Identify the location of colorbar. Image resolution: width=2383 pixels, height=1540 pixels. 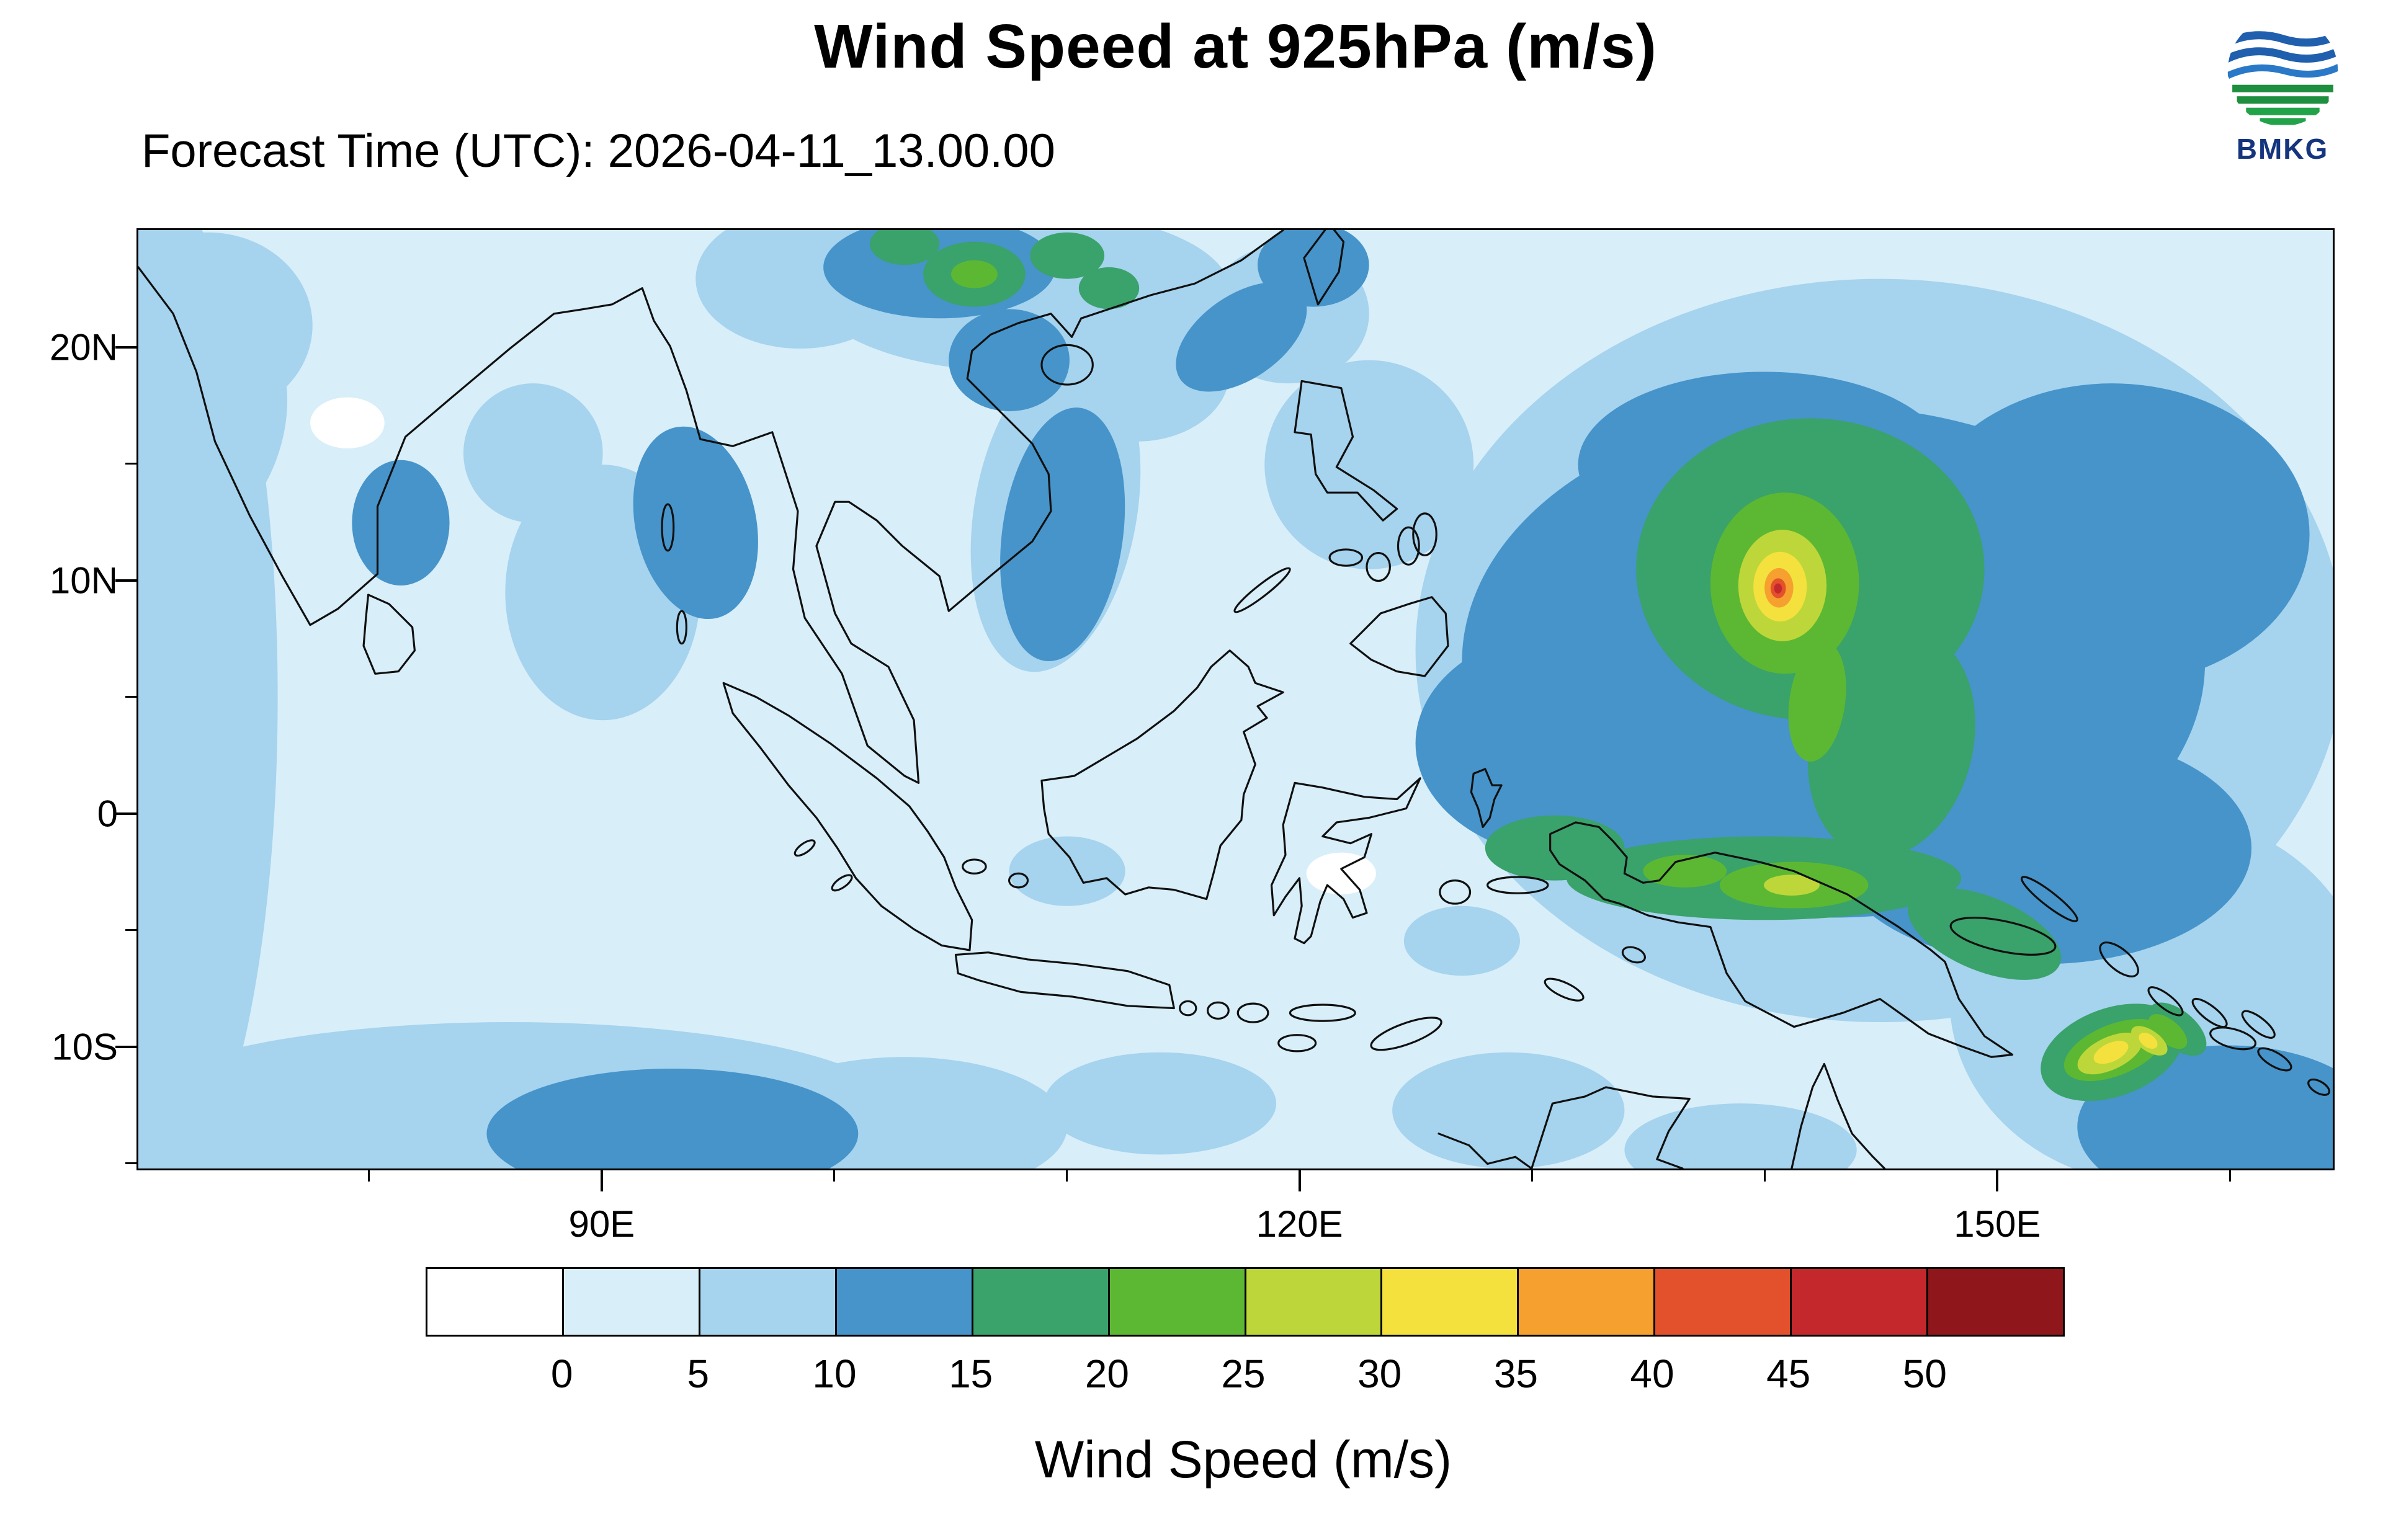
(1245, 1302).